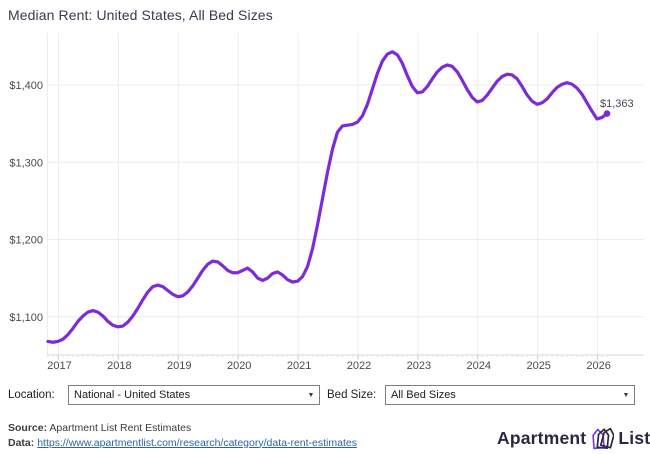 The image size is (650, 454). What do you see at coordinates (617, 104) in the screenshot?
I see `end-value-annotation: $1,363` at bounding box center [617, 104].